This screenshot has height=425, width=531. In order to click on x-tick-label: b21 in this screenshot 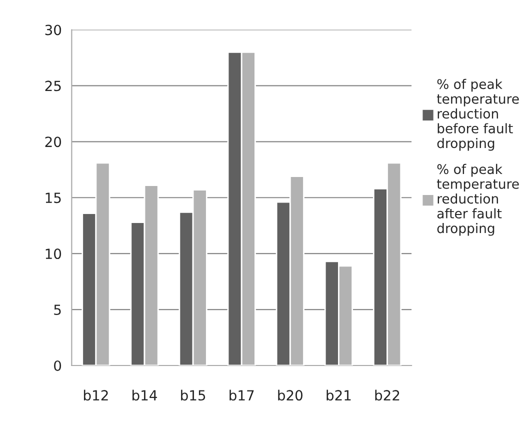, I will do `click(338, 395)`.